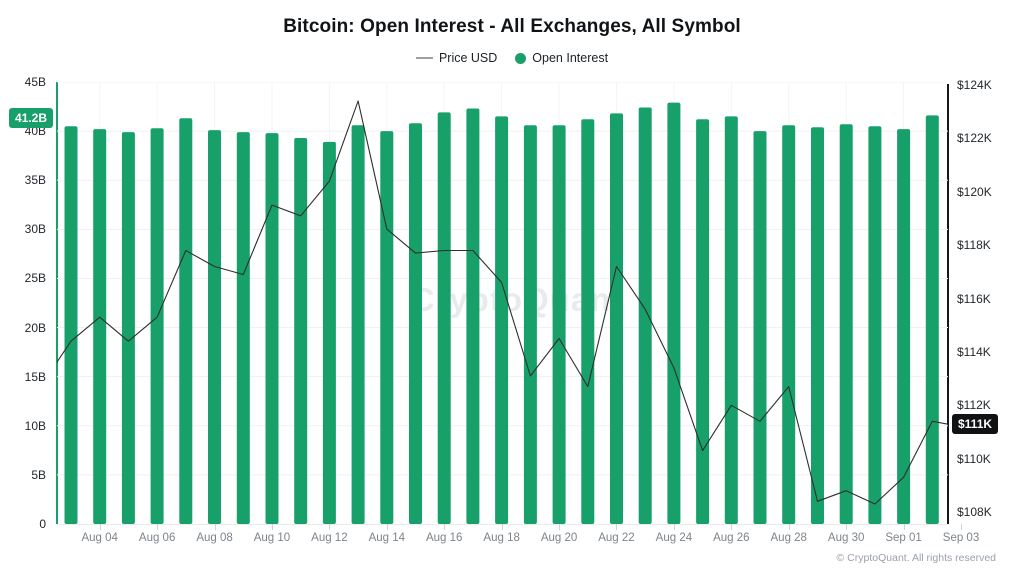  I want to click on right-axis-tick-label: $122K, so click(974, 138).